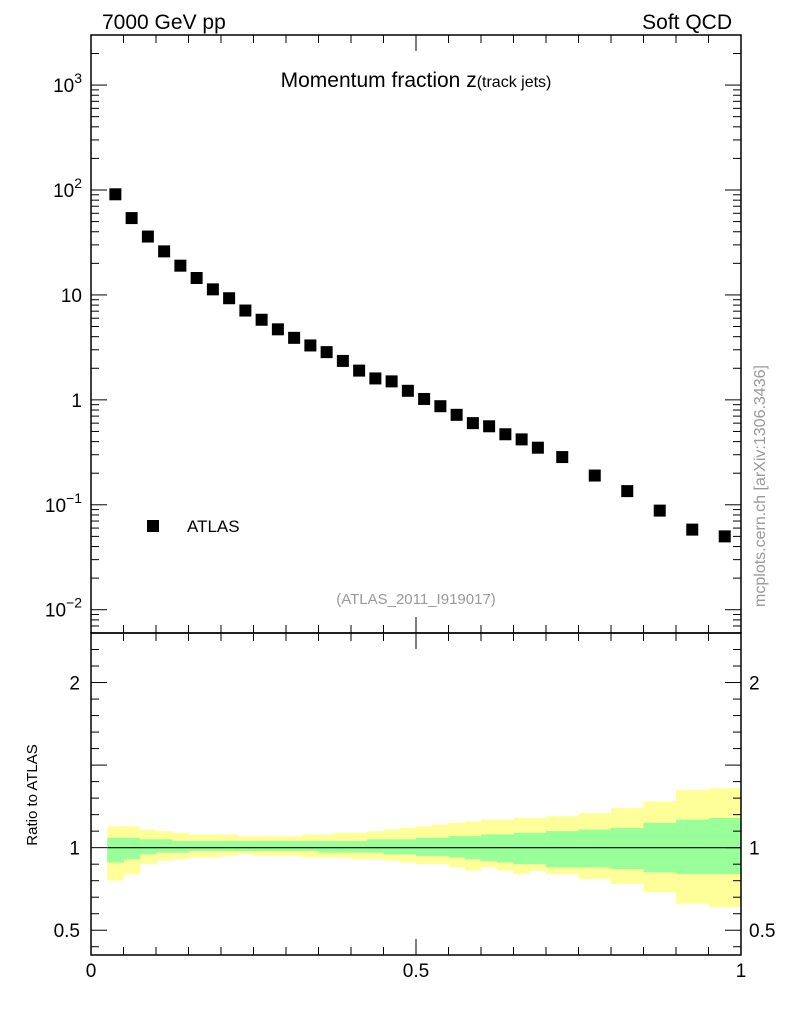 The width and height of the screenshot is (786, 1024). Describe the element at coordinates (74, 849) in the screenshot. I see `ratio-ytick-label-left-1: 1` at that location.